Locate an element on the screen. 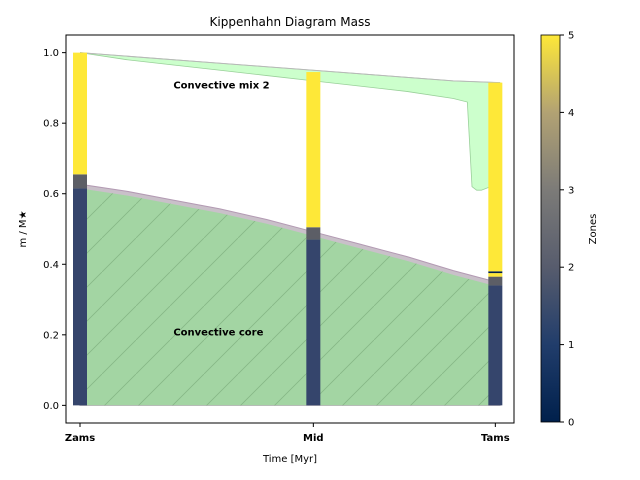 Image resolution: width=640 pixels, height=480 pixels. y-tick-label: 0.8 is located at coordinates (51, 124).